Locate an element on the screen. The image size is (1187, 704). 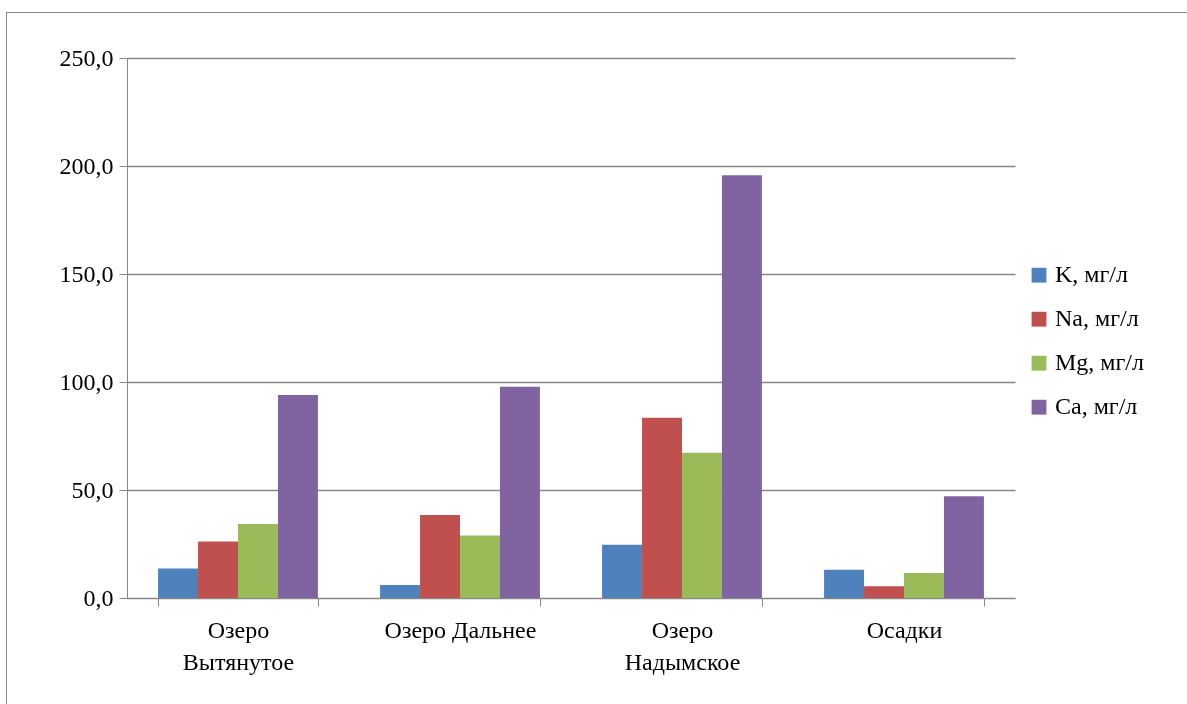
x-tick-label: Озеро Дальнее is located at coordinates (460, 629).